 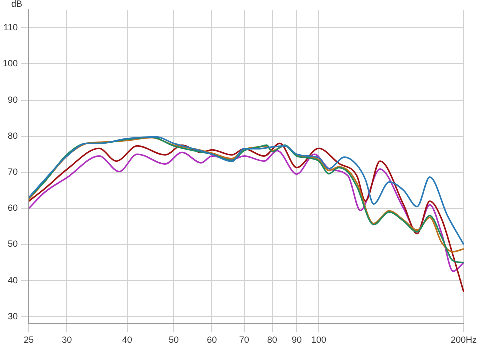 I want to click on x-tick-label: 30, so click(x=67, y=340).